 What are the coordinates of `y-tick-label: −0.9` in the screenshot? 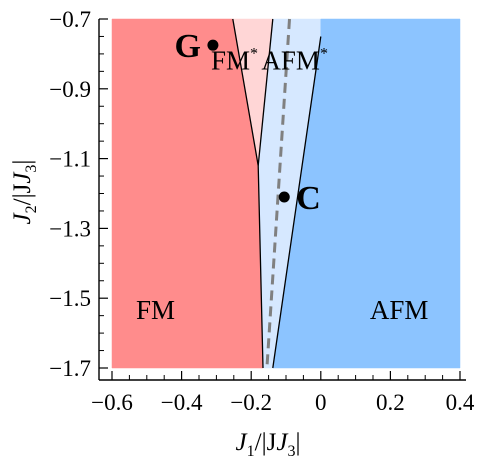 It's located at (70, 89).